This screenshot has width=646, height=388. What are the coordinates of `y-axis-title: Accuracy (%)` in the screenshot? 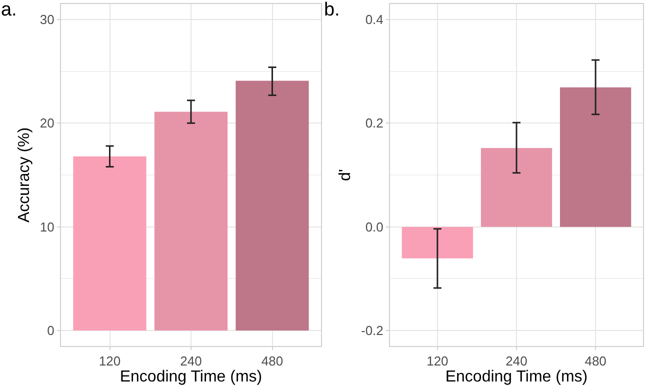 It's located at (24, 175).